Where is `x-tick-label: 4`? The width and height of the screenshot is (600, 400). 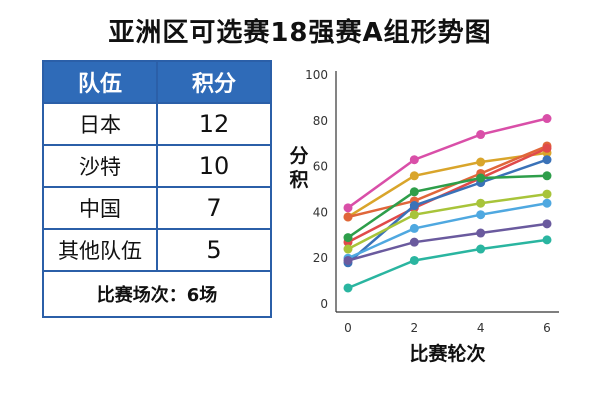 x-tick-label: 4 is located at coordinates (481, 328).